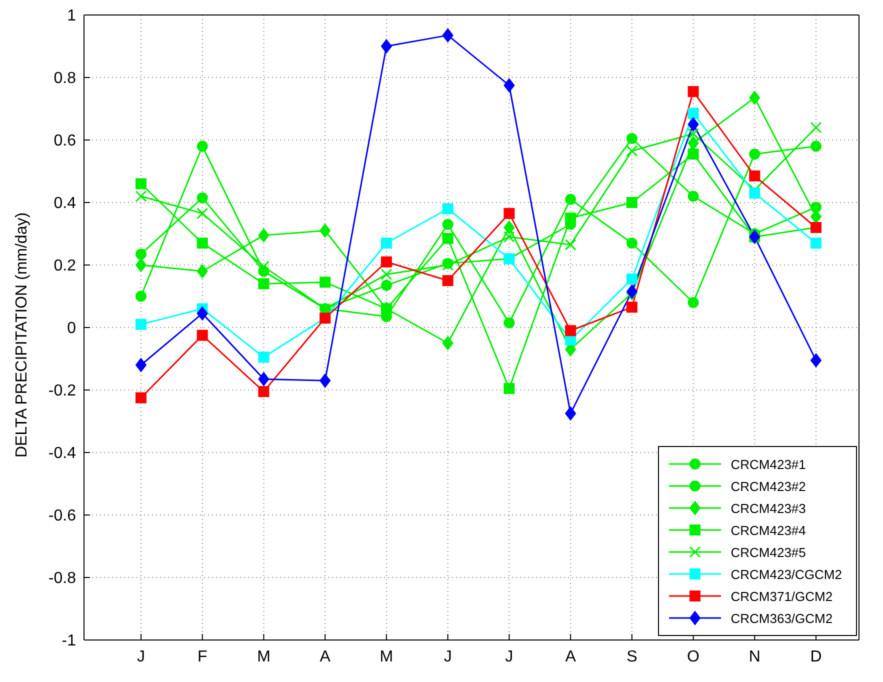 The width and height of the screenshot is (883, 682). I want to click on x-tick-label: N, so click(754, 657).